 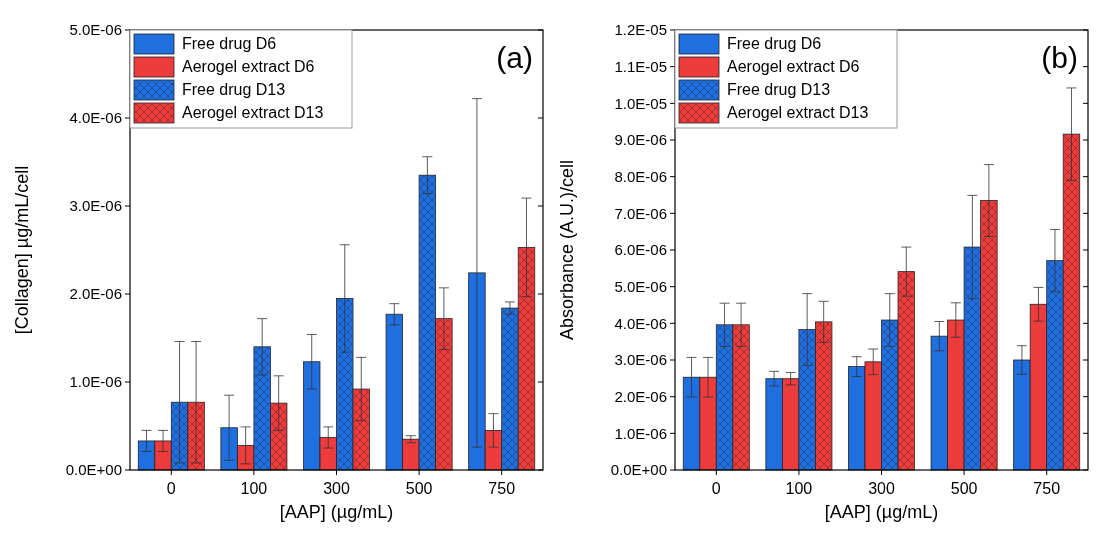 What do you see at coordinates (22, 250) in the screenshot?
I see `y-axis-title: [Collagen] µg/mL/cell` at bounding box center [22, 250].